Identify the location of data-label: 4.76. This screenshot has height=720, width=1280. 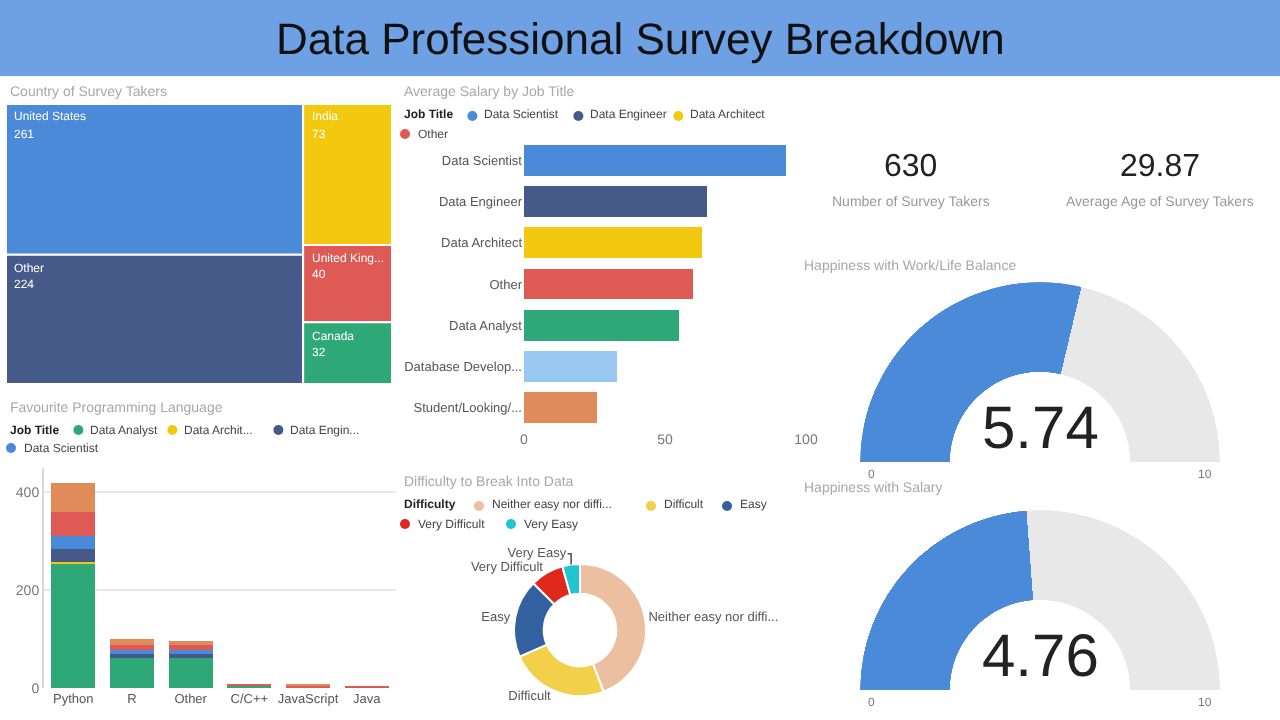
(1040, 657).